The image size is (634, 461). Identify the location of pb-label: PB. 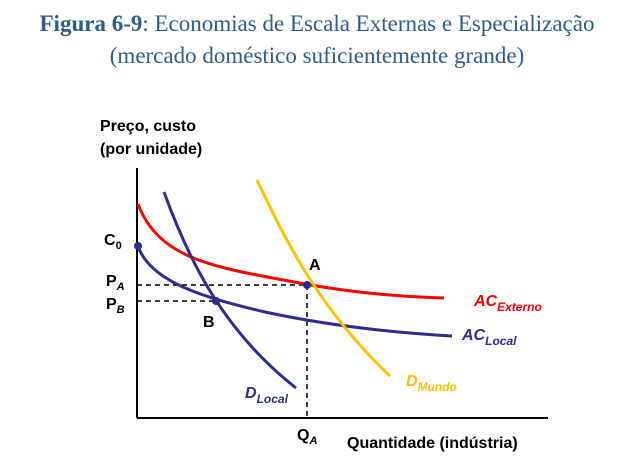
(115, 306).